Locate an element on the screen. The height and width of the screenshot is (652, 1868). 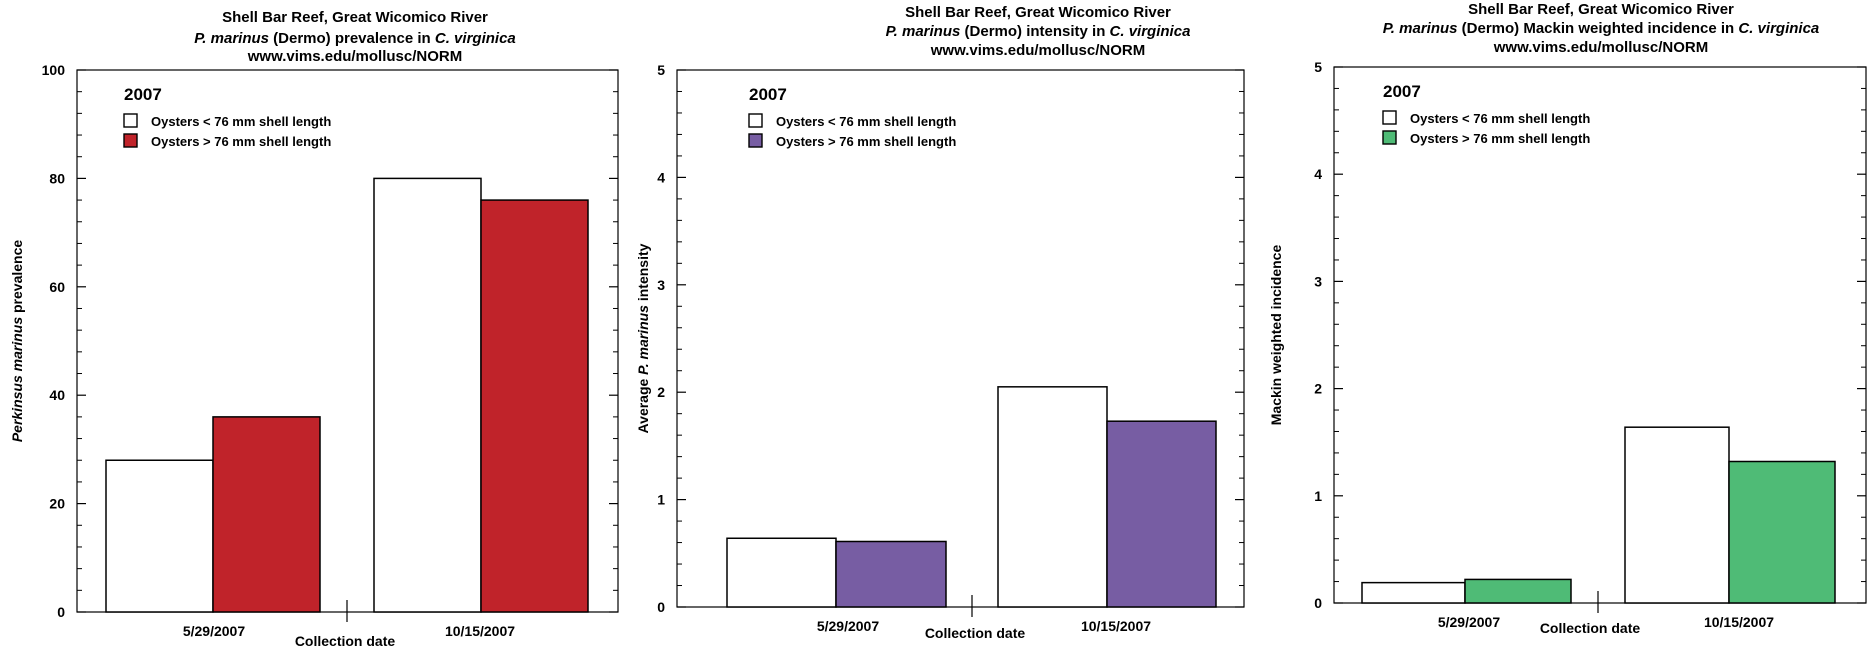
y-axis-label: Perkinsus marinus prevalence is located at coordinates (17, 341).